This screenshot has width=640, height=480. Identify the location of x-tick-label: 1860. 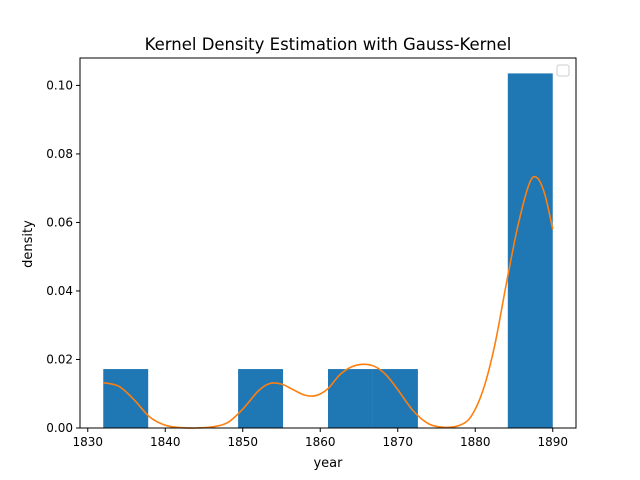
(320, 442).